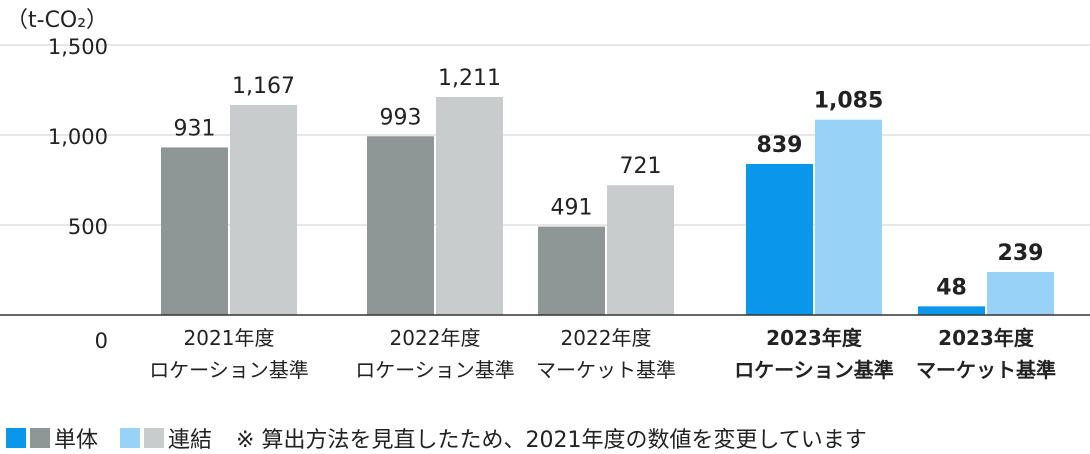 The image size is (1090, 454). I want to click on data-label-single: 993, so click(401, 117).